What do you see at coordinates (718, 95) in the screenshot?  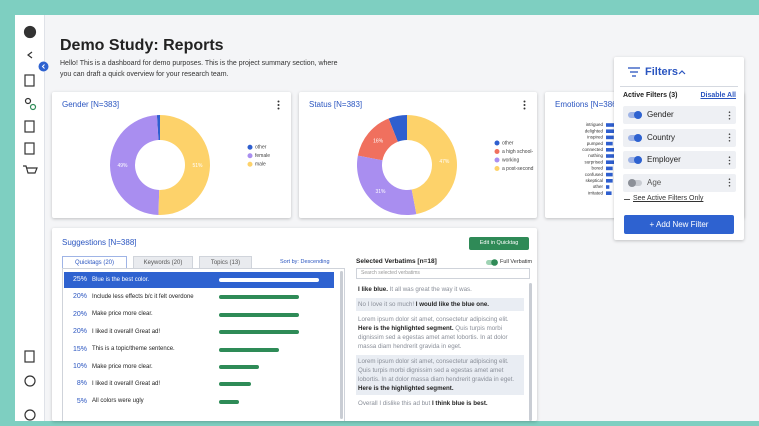 I see `disable-all-link: Disable All` at bounding box center [718, 95].